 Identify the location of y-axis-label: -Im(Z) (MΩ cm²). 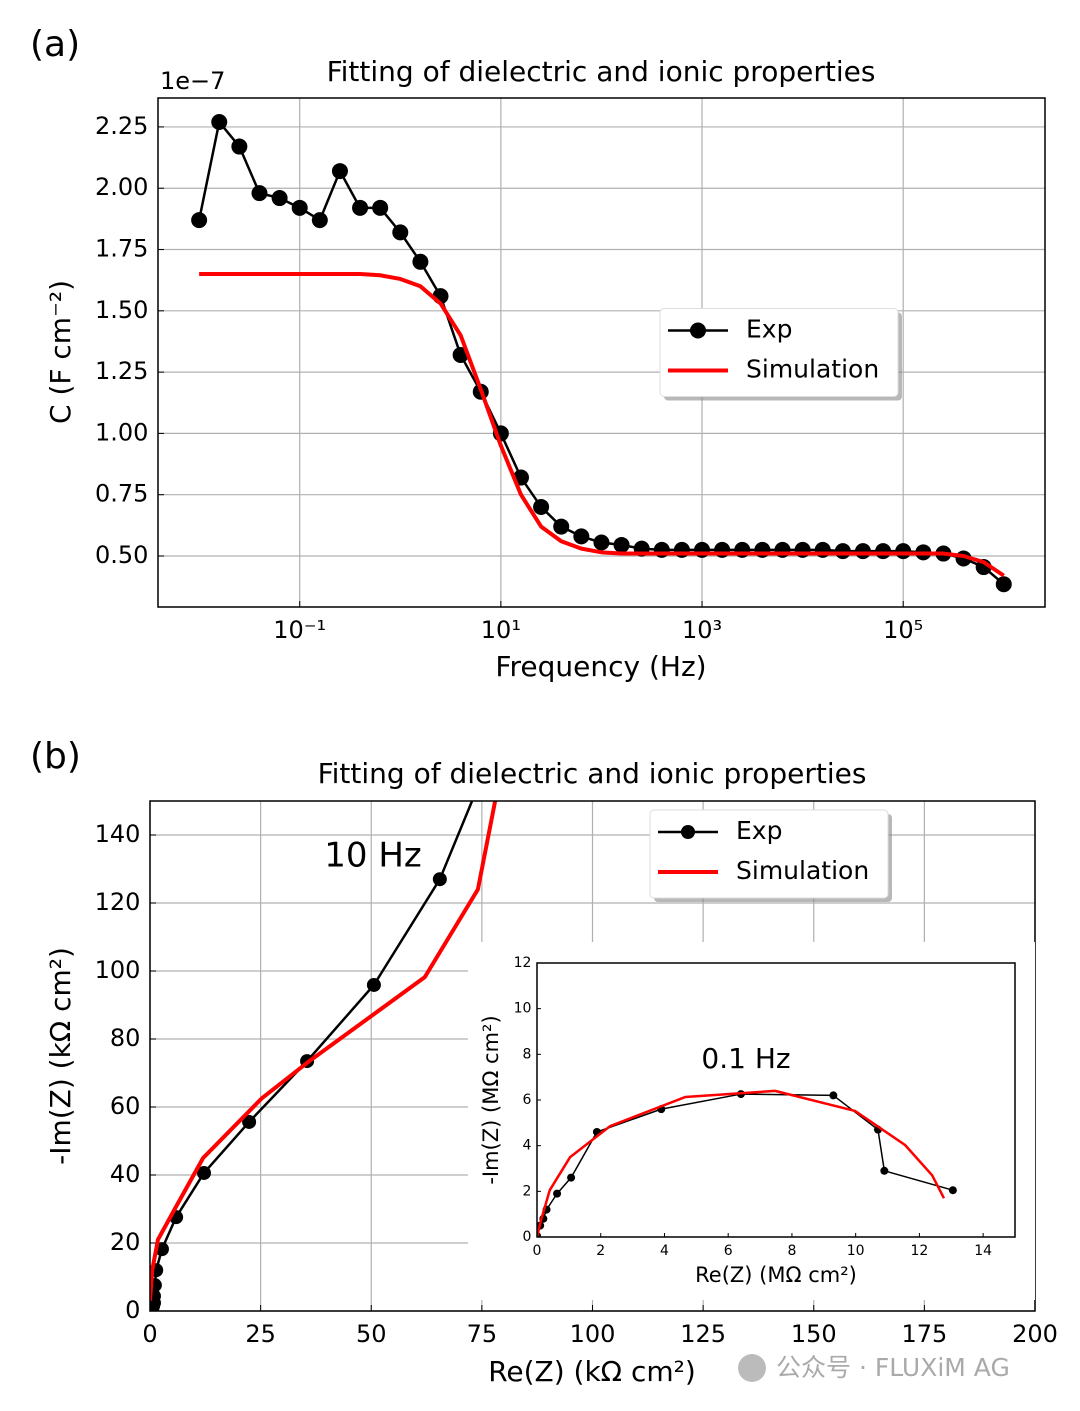
(491, 1099).